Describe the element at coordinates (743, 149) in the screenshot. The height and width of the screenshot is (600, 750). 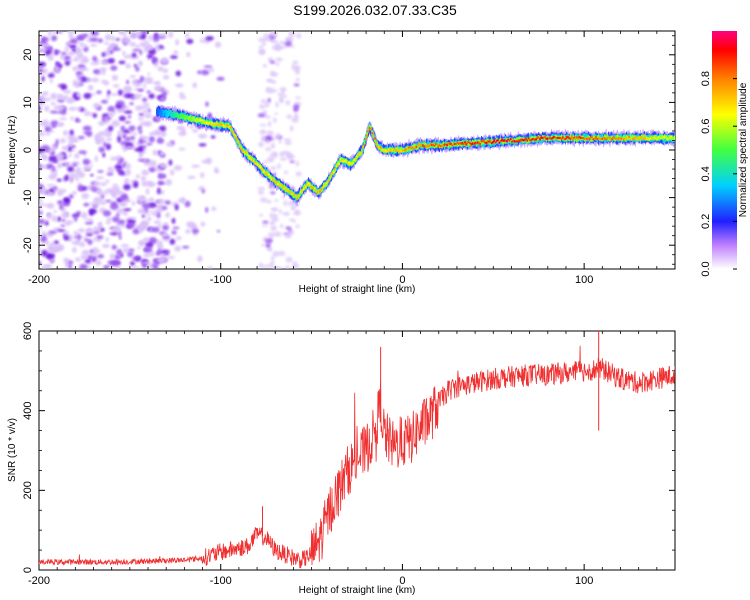
I see `colorbar-label: Normalized spectral amplitude` at that location.